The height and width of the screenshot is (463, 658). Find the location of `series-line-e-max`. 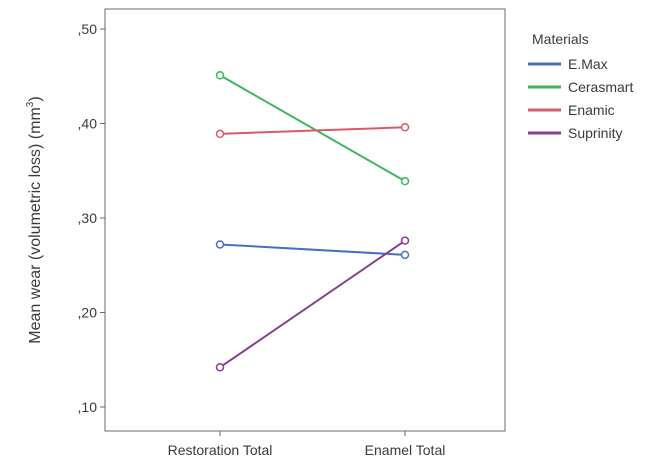

series-line-e-max is located at coordinates (312, 249).